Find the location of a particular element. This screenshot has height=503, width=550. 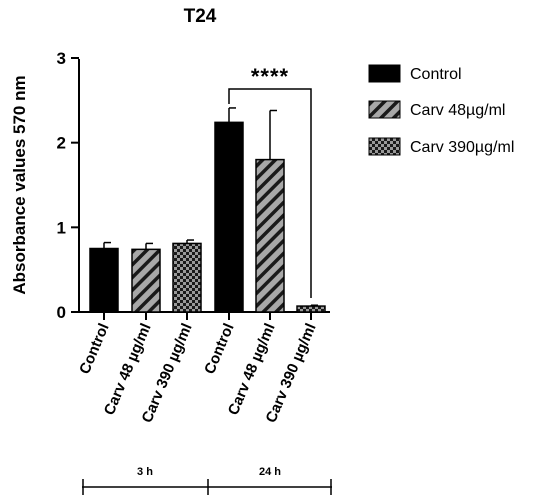

y-ticks: 0 1 2 3 is located at coordinates (68, 185).